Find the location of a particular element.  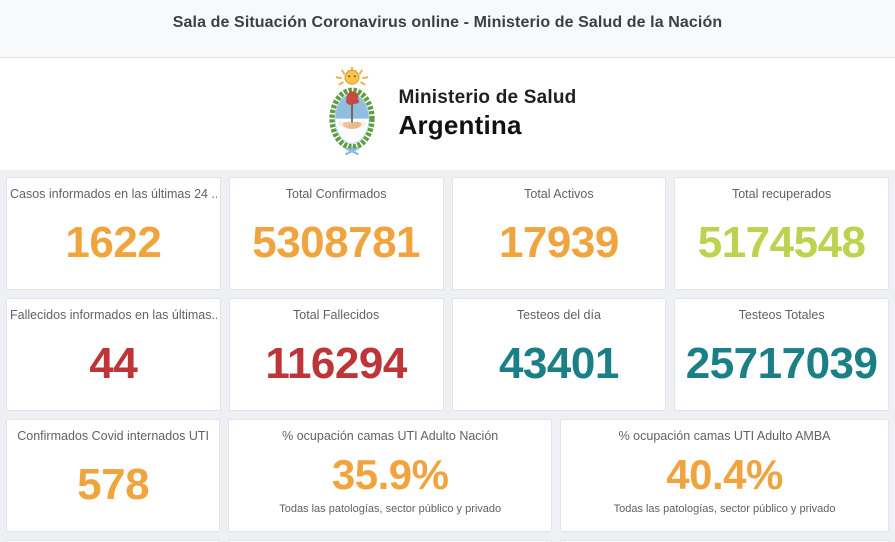

card-testeos-totales: Testeos Totales 25717039 is located at coordinates (781, 354).